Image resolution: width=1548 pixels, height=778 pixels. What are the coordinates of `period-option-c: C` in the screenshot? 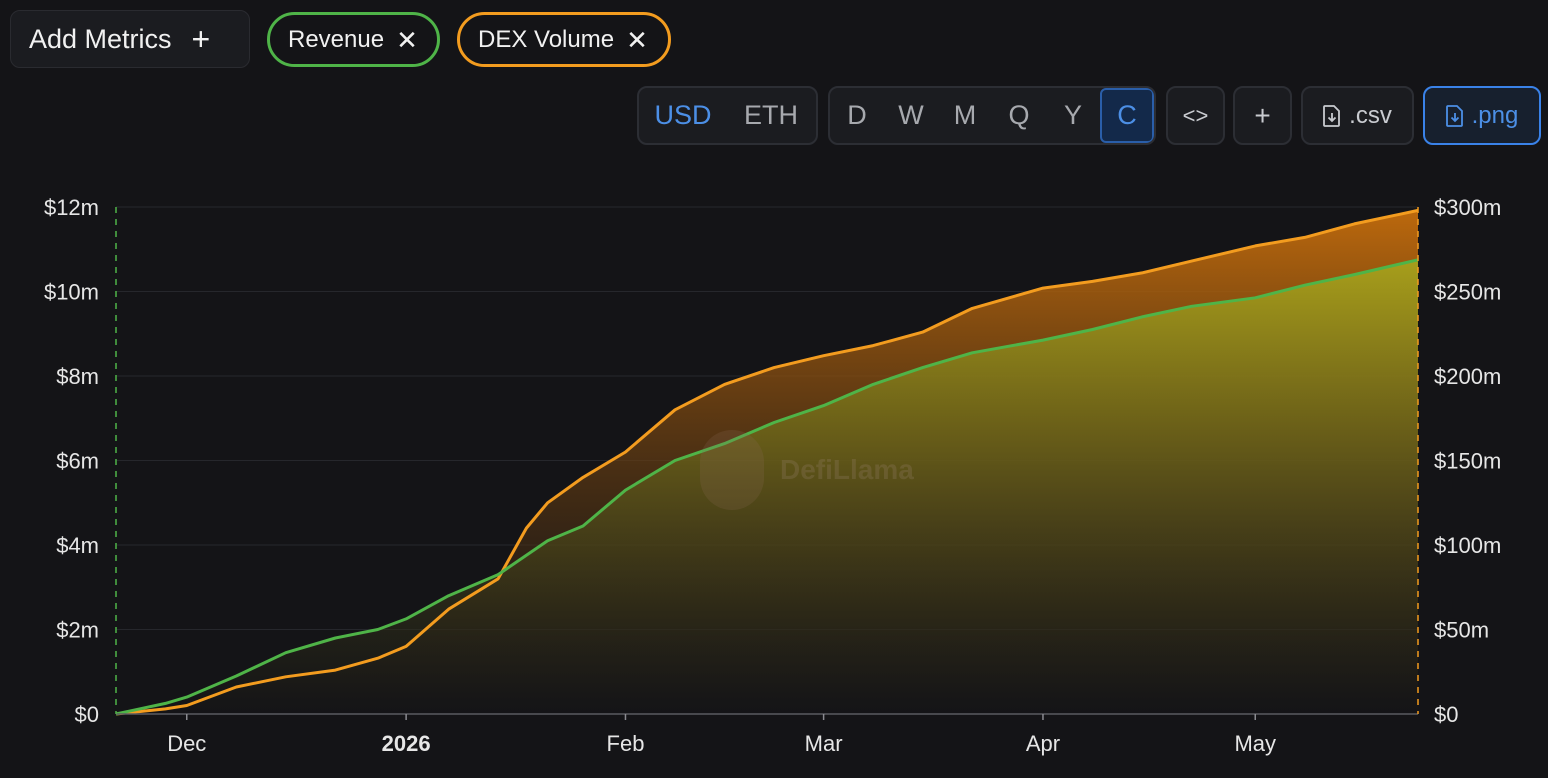 It's located at (1127, 115).